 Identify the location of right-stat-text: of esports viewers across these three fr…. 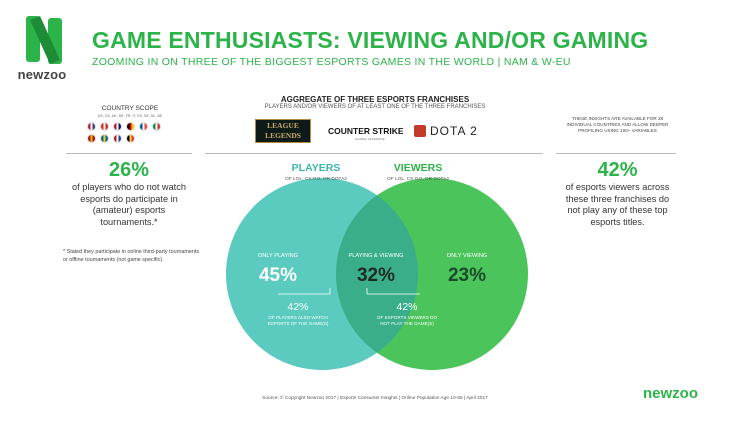
(617, 204).